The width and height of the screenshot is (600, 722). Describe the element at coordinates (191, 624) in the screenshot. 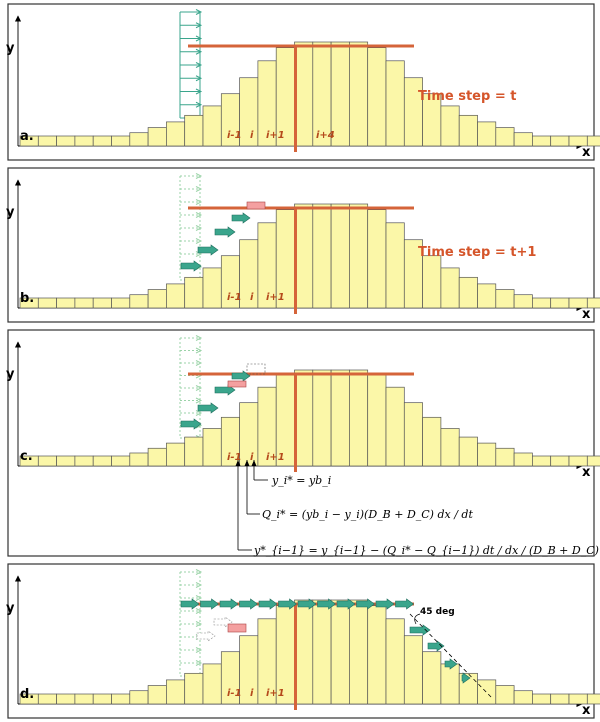

I see `velocity-profile` at that location.